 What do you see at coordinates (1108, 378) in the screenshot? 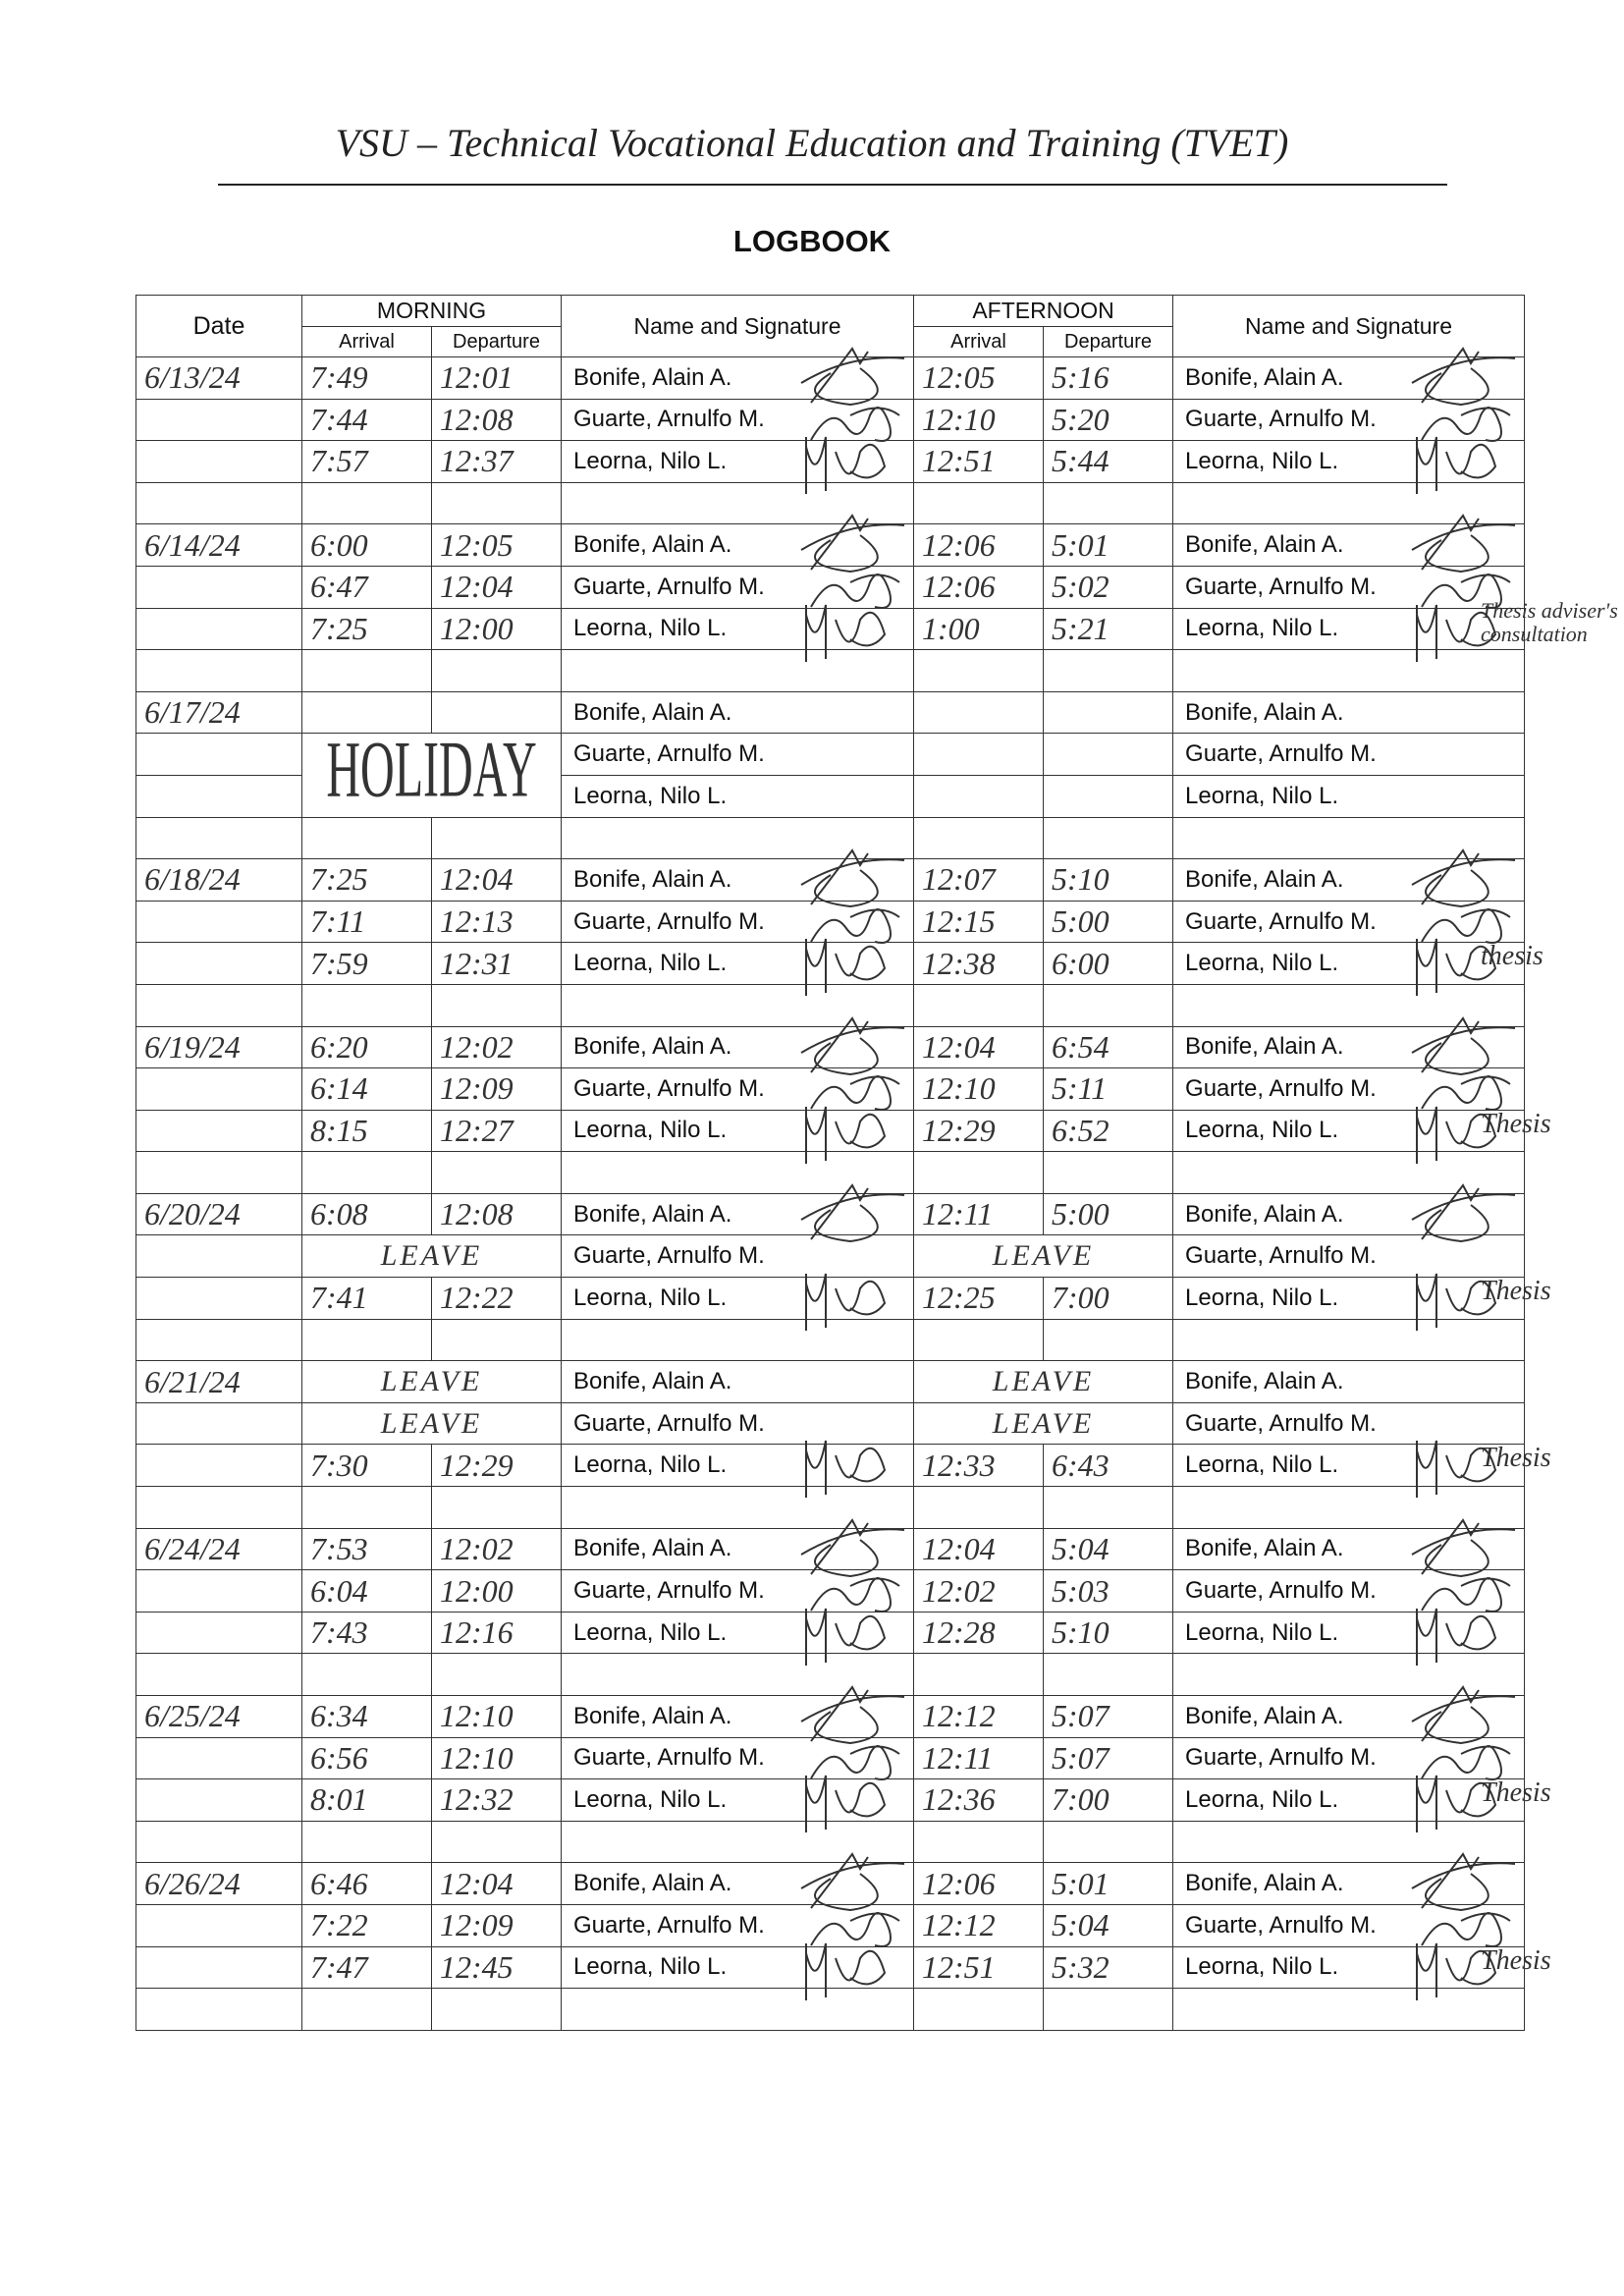
I see `pm-departure: 5:16` at bounding box center [1108, 378].